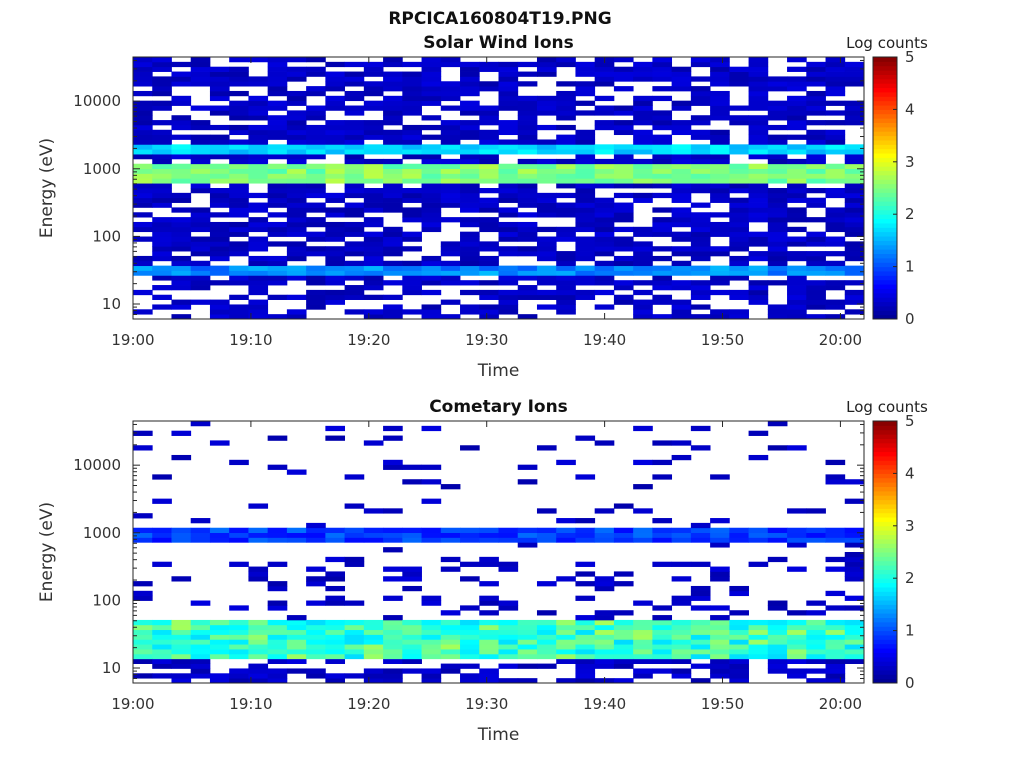 This screenshot has height=768, width=1024. What do you see at coordinates (111, 668) in the screenshot?
I see `y-tick-label: 10` at bounding box center [111, 668].